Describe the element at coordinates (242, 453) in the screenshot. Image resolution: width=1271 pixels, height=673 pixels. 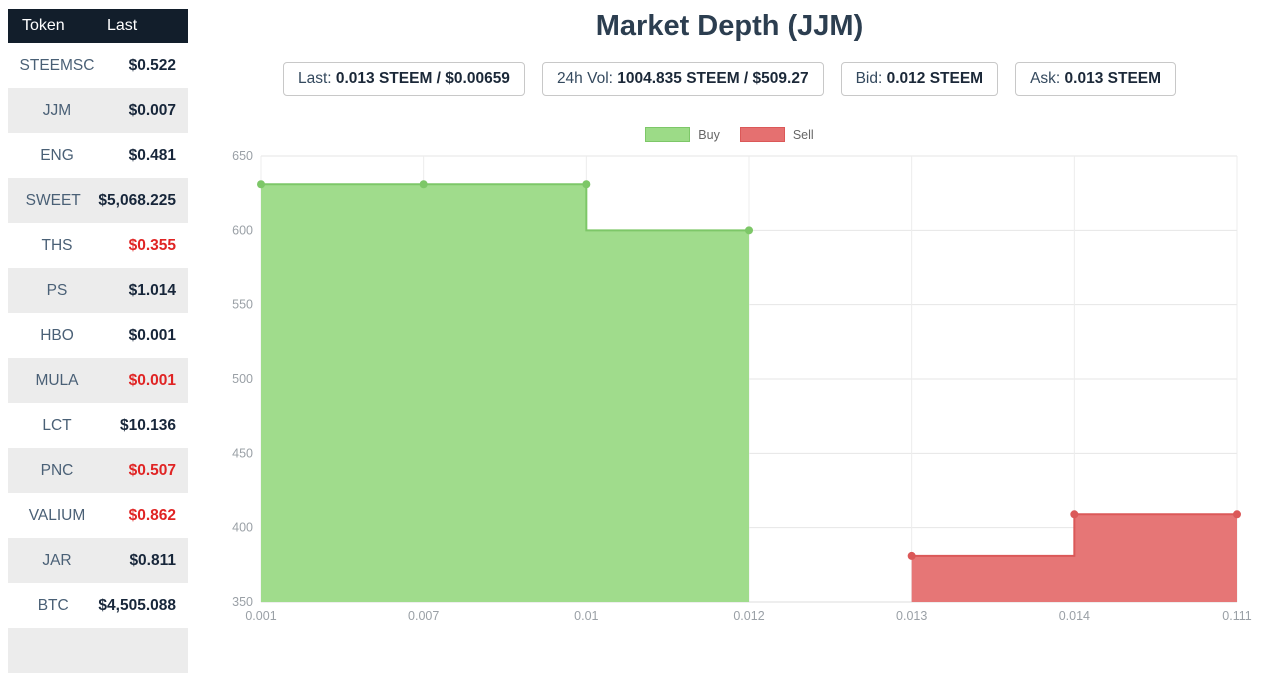
I see `y-tick-label: 450` at that location.